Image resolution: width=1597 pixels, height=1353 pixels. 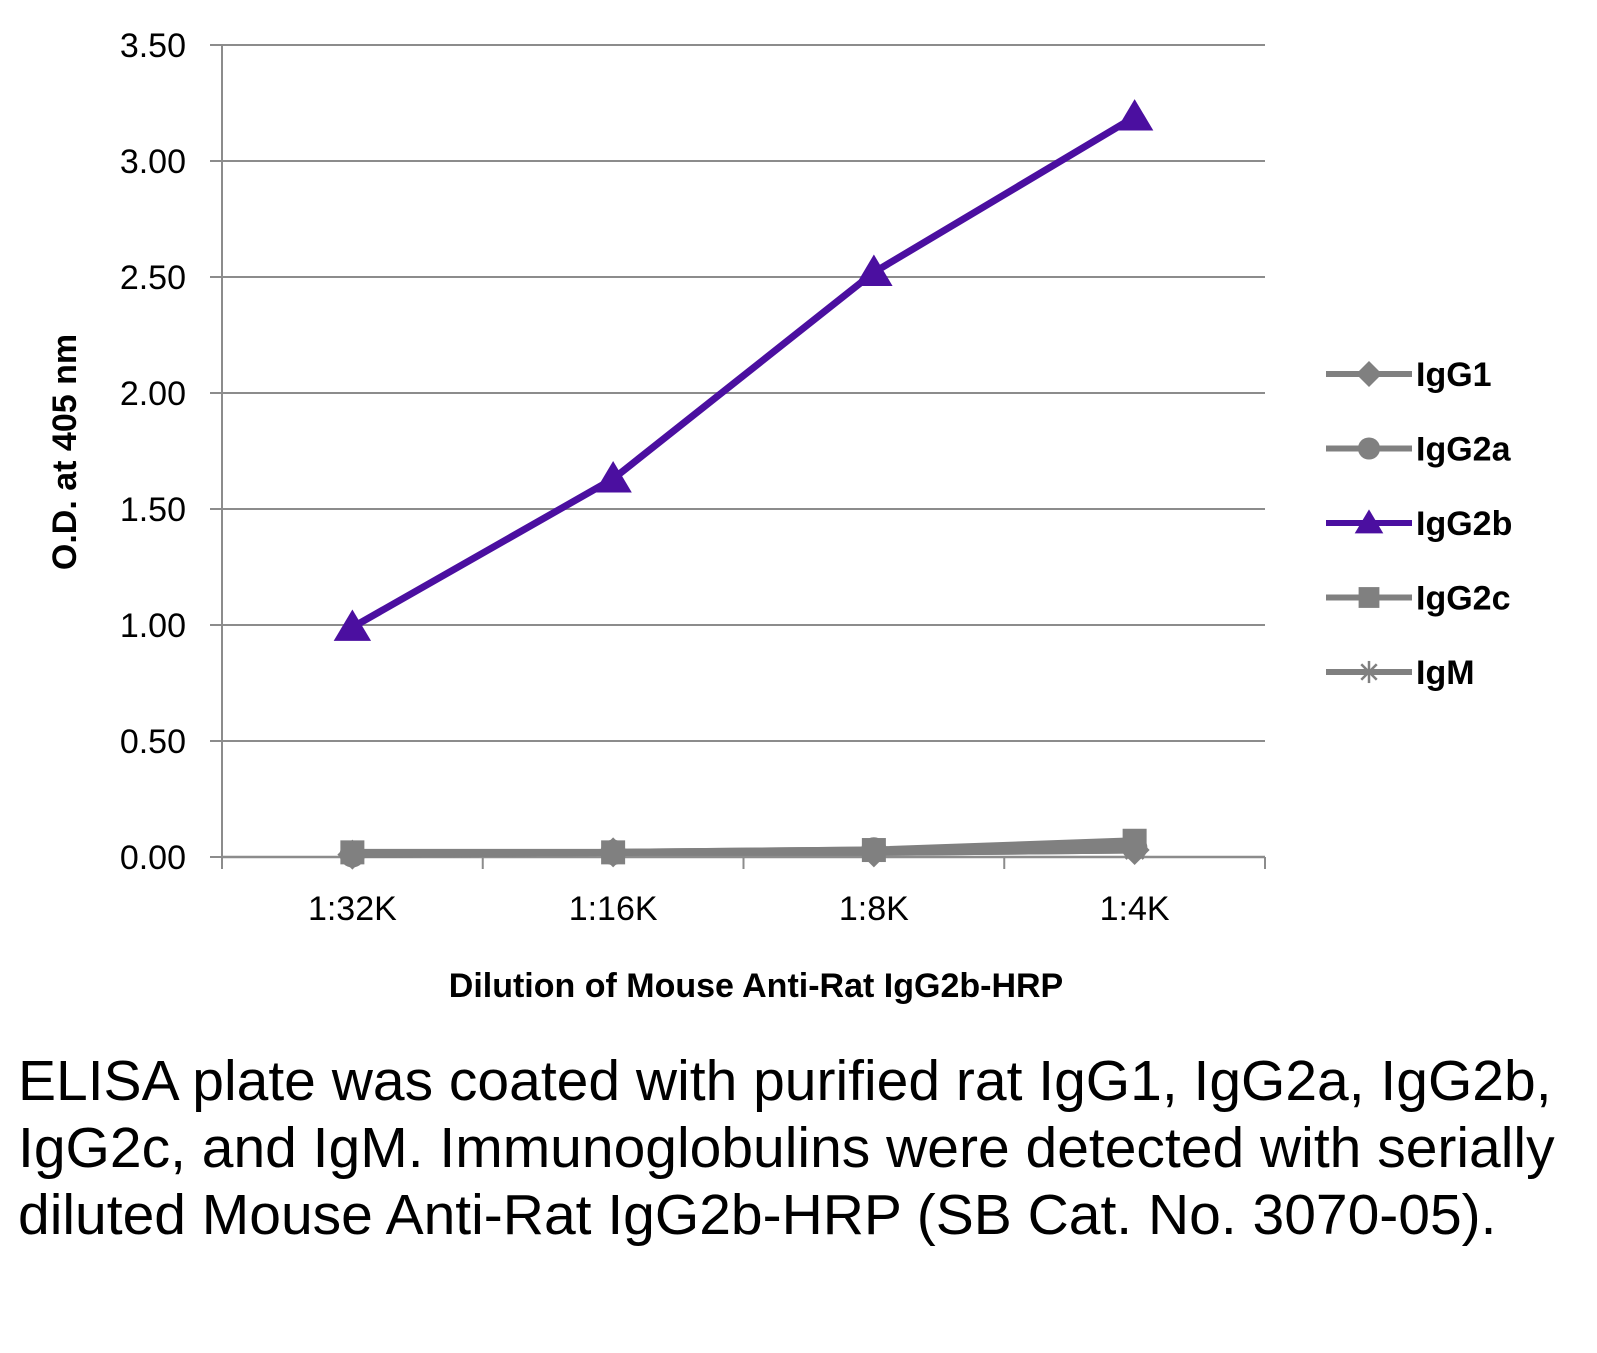 I want to click on x-tick-label: 1:32K, so click(x=352, y=909).